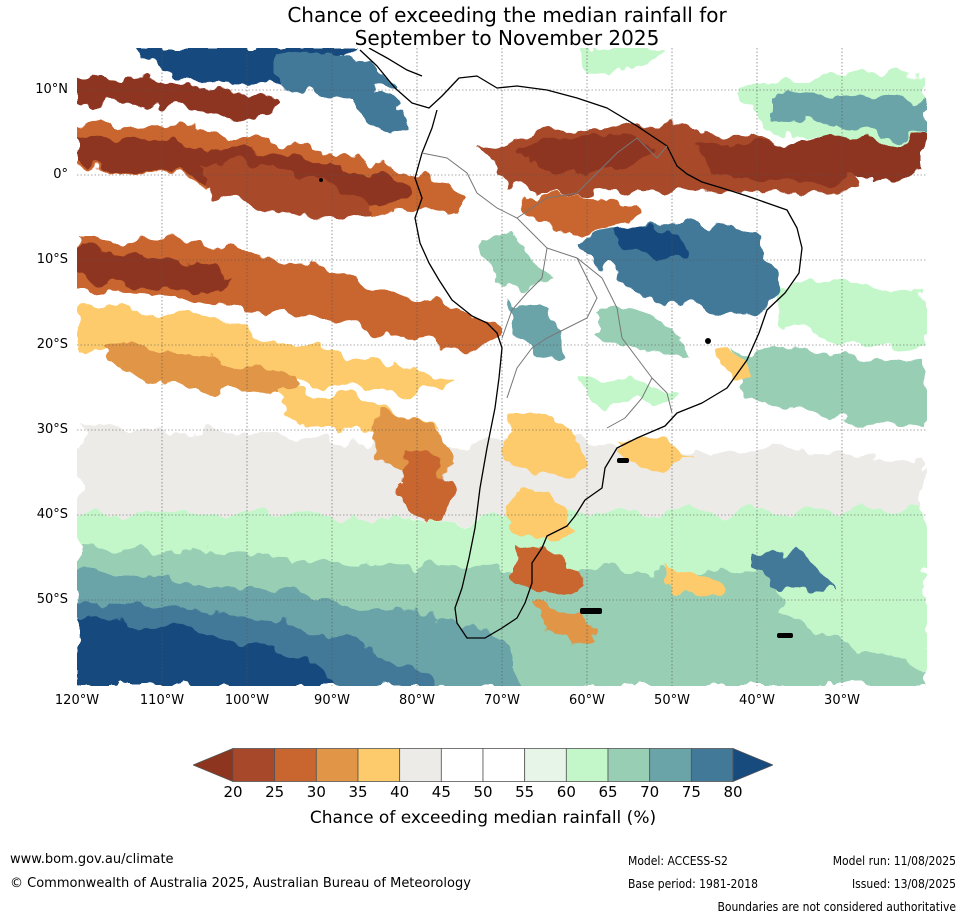  What do you see at coordinates (60, 174) in the screenshot?
I see `lat-label: 0°` at bounding box center [60, 174].